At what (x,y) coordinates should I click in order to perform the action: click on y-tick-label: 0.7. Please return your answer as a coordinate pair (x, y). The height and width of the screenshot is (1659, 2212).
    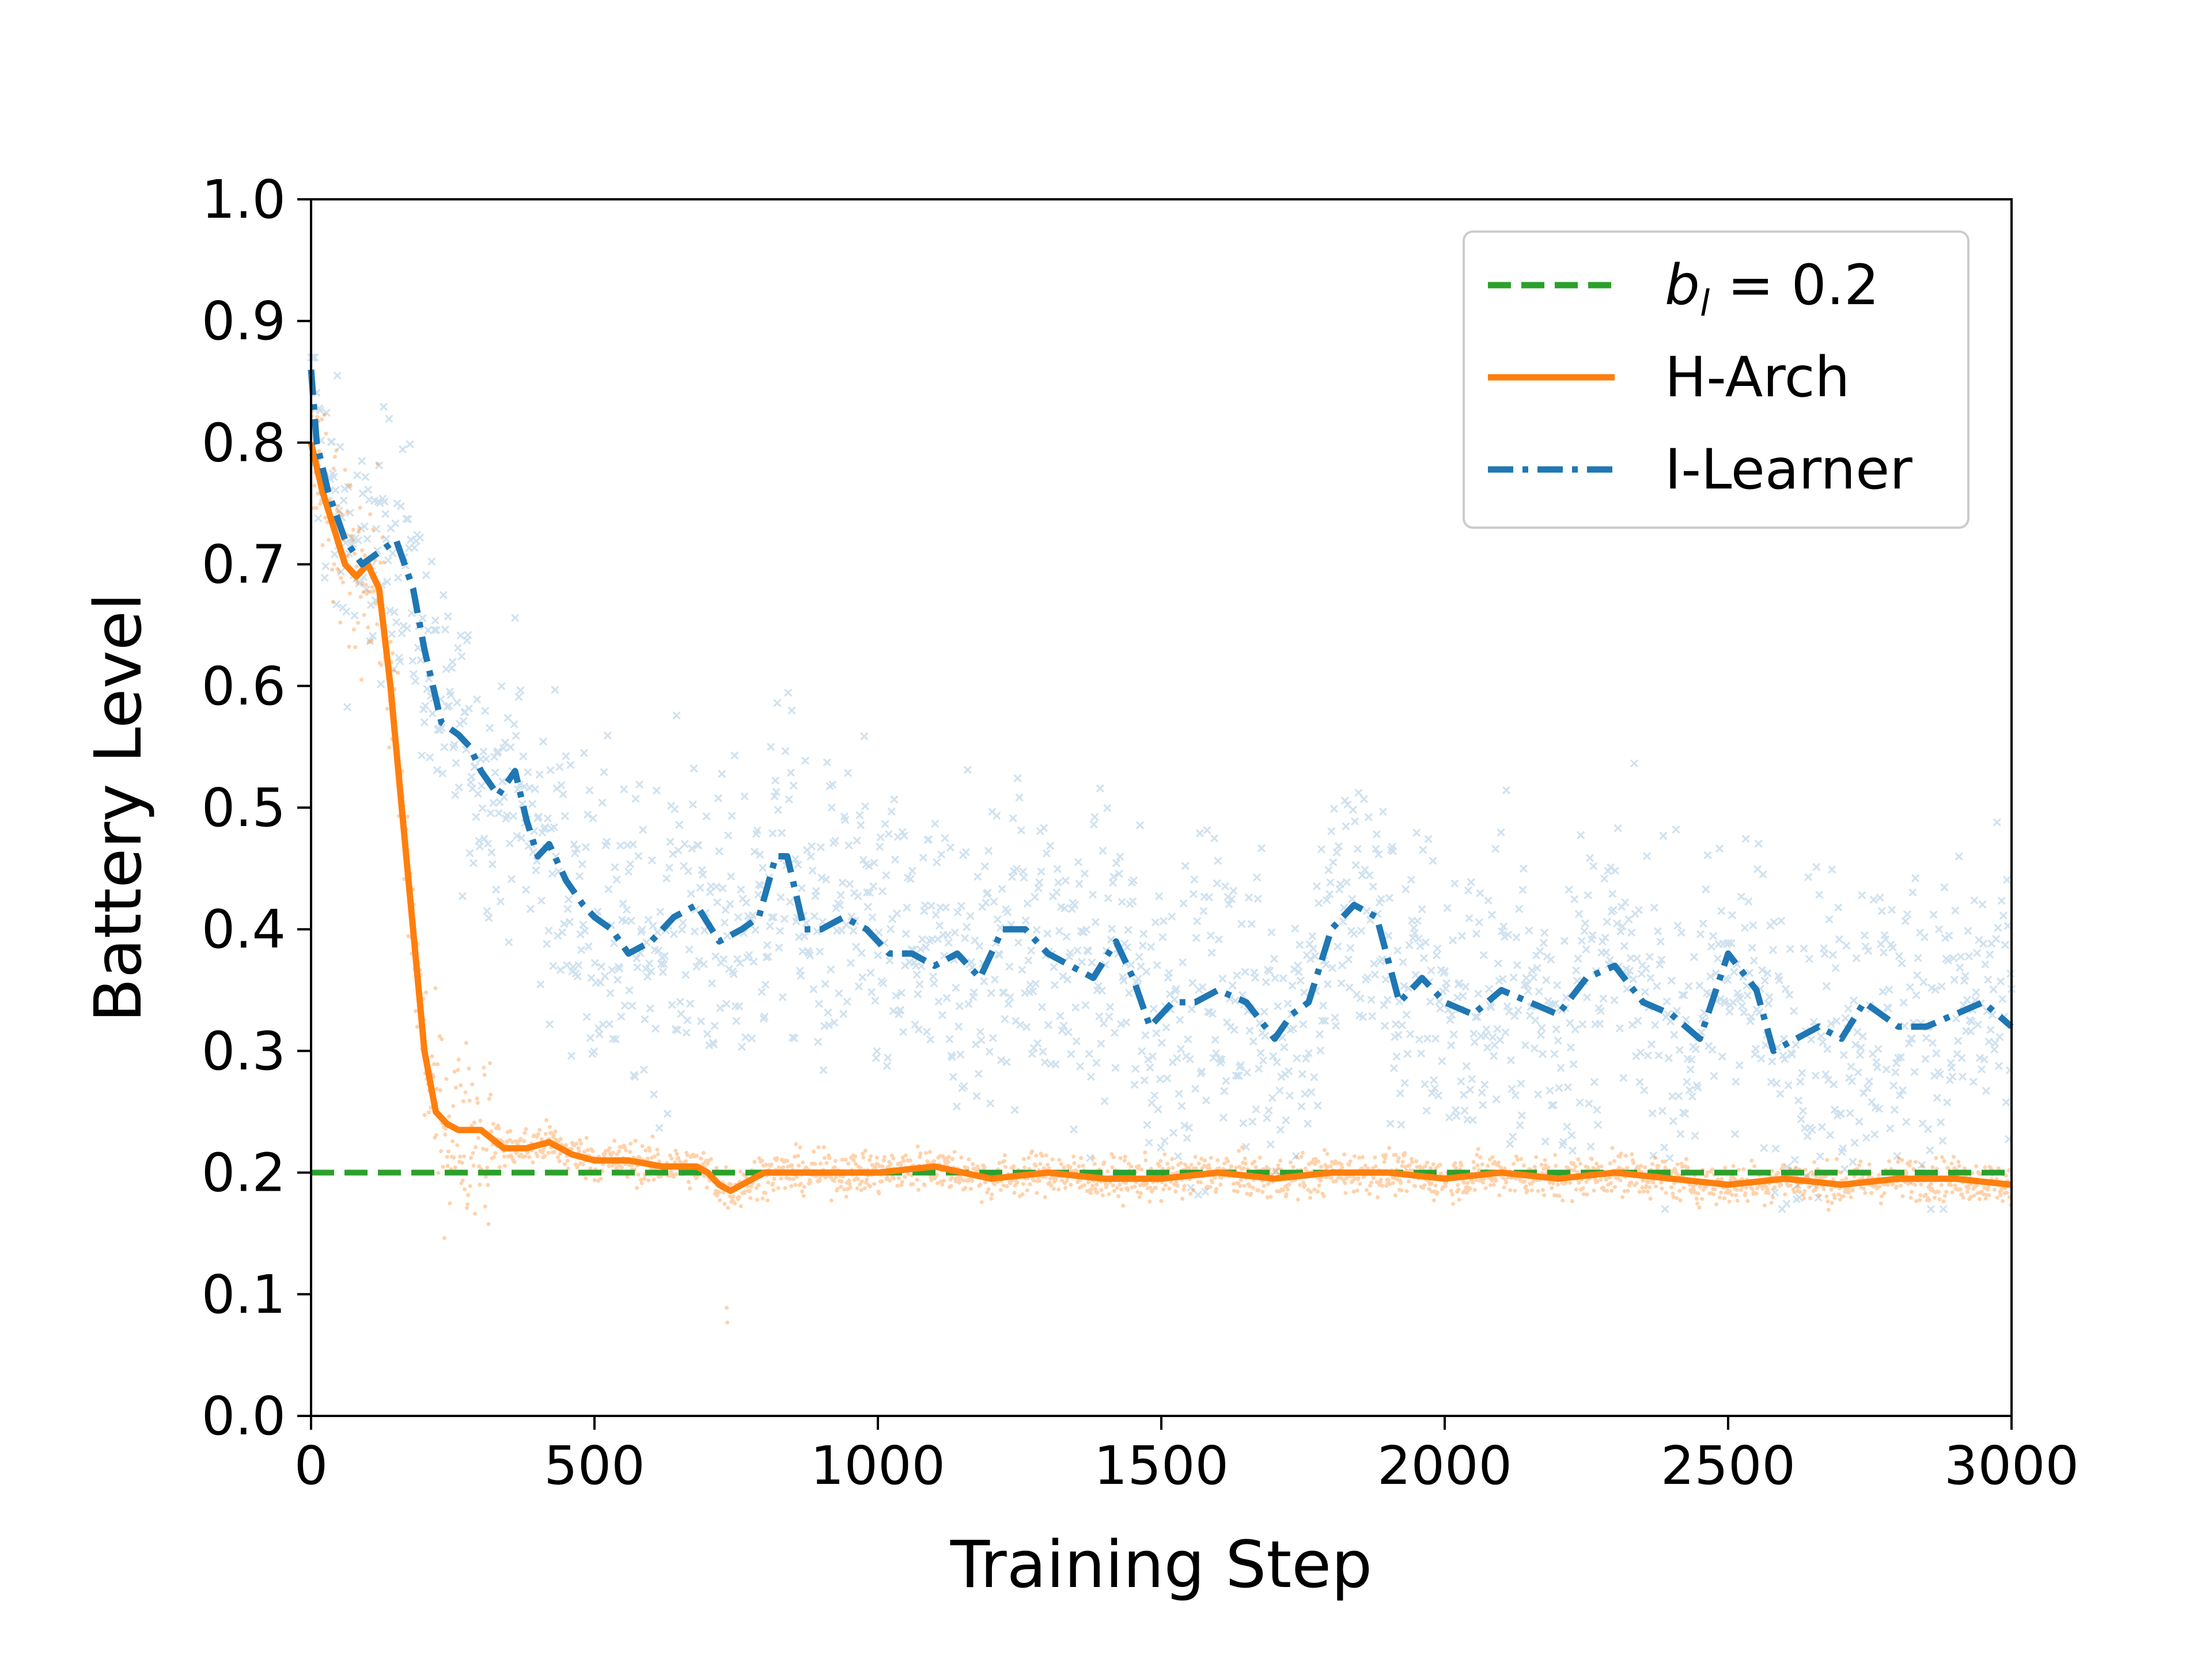
    Looking at the image, I should click on (244, 565).